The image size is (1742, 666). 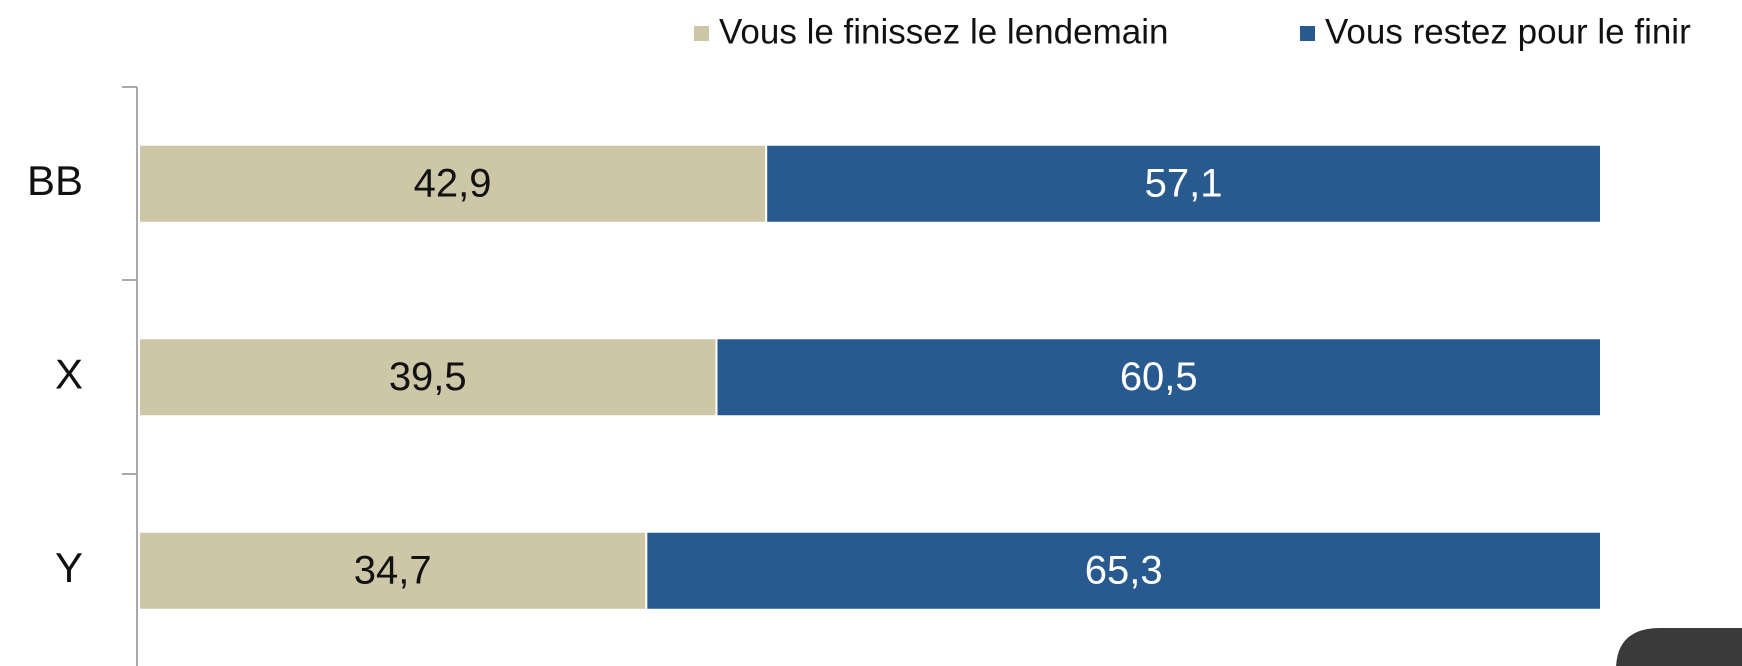 What do you see at coordinates (55, 180) in the screenshot?
I see `category-label: BB` at bounding box center [55, 180].